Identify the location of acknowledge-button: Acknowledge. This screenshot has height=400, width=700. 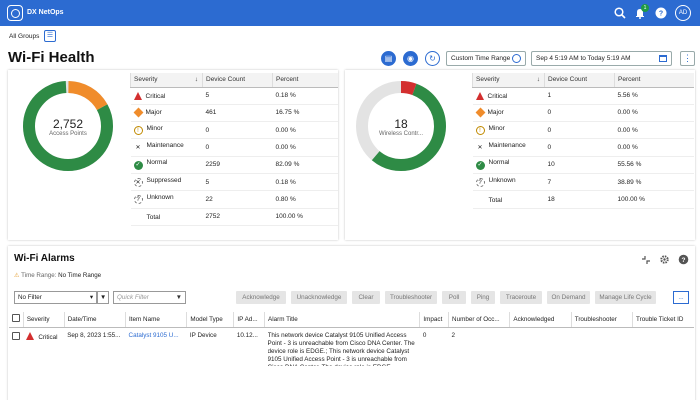
(261, 297).